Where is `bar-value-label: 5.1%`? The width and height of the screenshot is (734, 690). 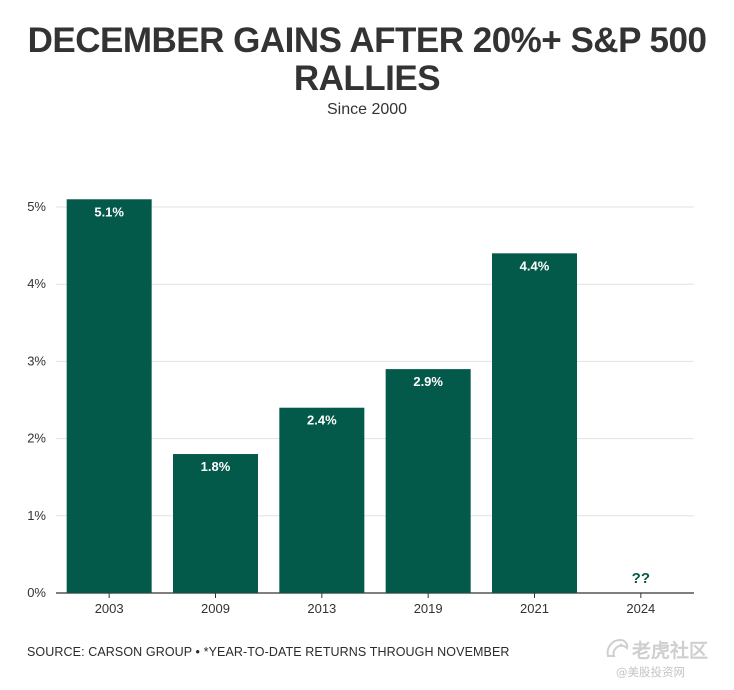
bar-value-label: 5.1% is located at coordinates (109, 211).